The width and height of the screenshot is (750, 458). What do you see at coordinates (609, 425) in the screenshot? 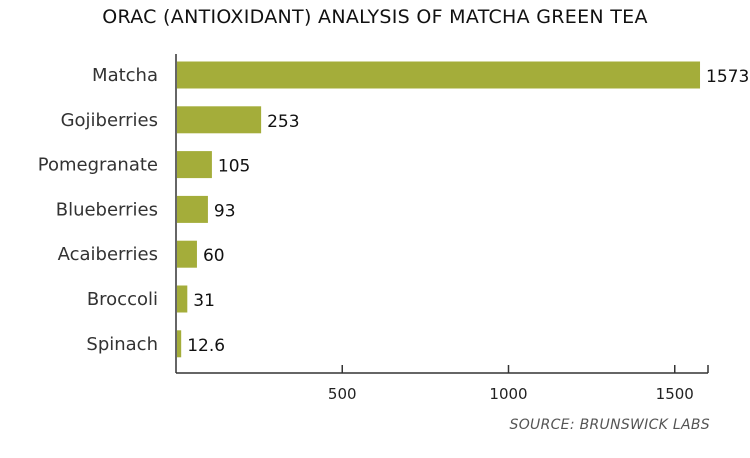
I see `source-note: SOURCE: BRUNSWICK LABS` at bounding box center [609, 425].